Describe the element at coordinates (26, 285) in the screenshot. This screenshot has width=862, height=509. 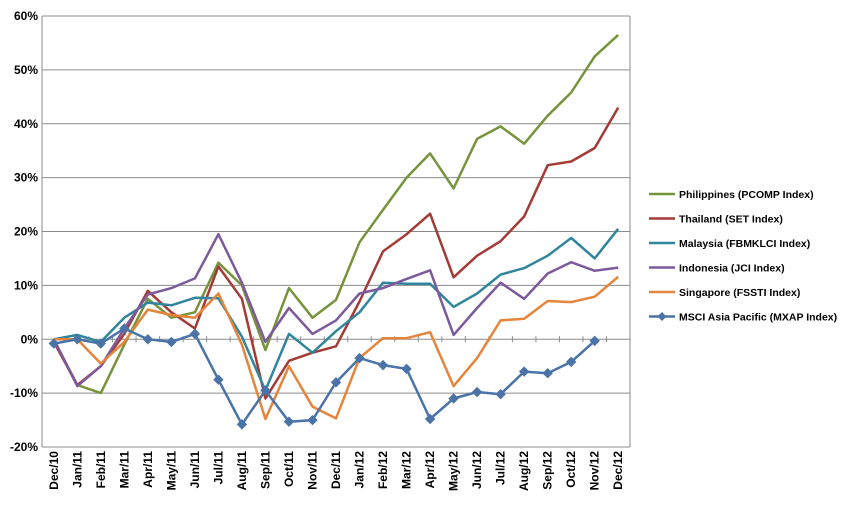
I see `y-tick-label: 10%` at that location.